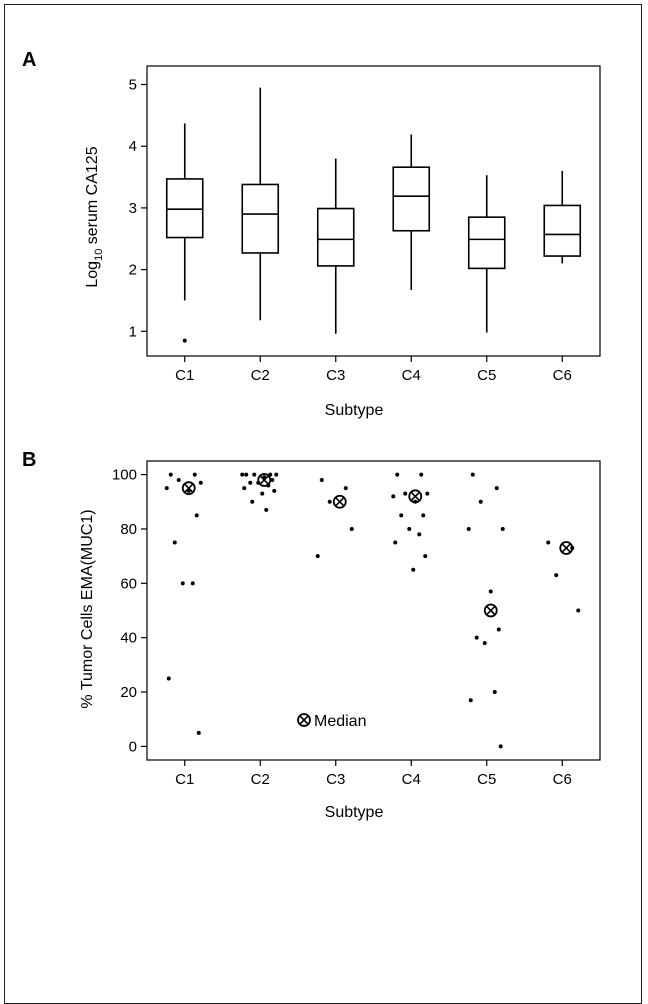 Image resolution: width=648 pixels, height=1004 pixels. I want to click on median-marker-C2, so click(264, 480).